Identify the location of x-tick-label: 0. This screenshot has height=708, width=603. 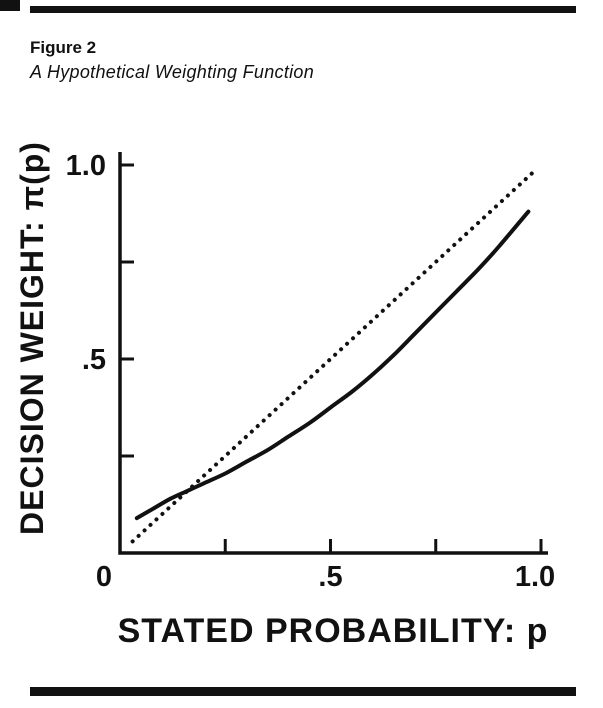
(104, 577).